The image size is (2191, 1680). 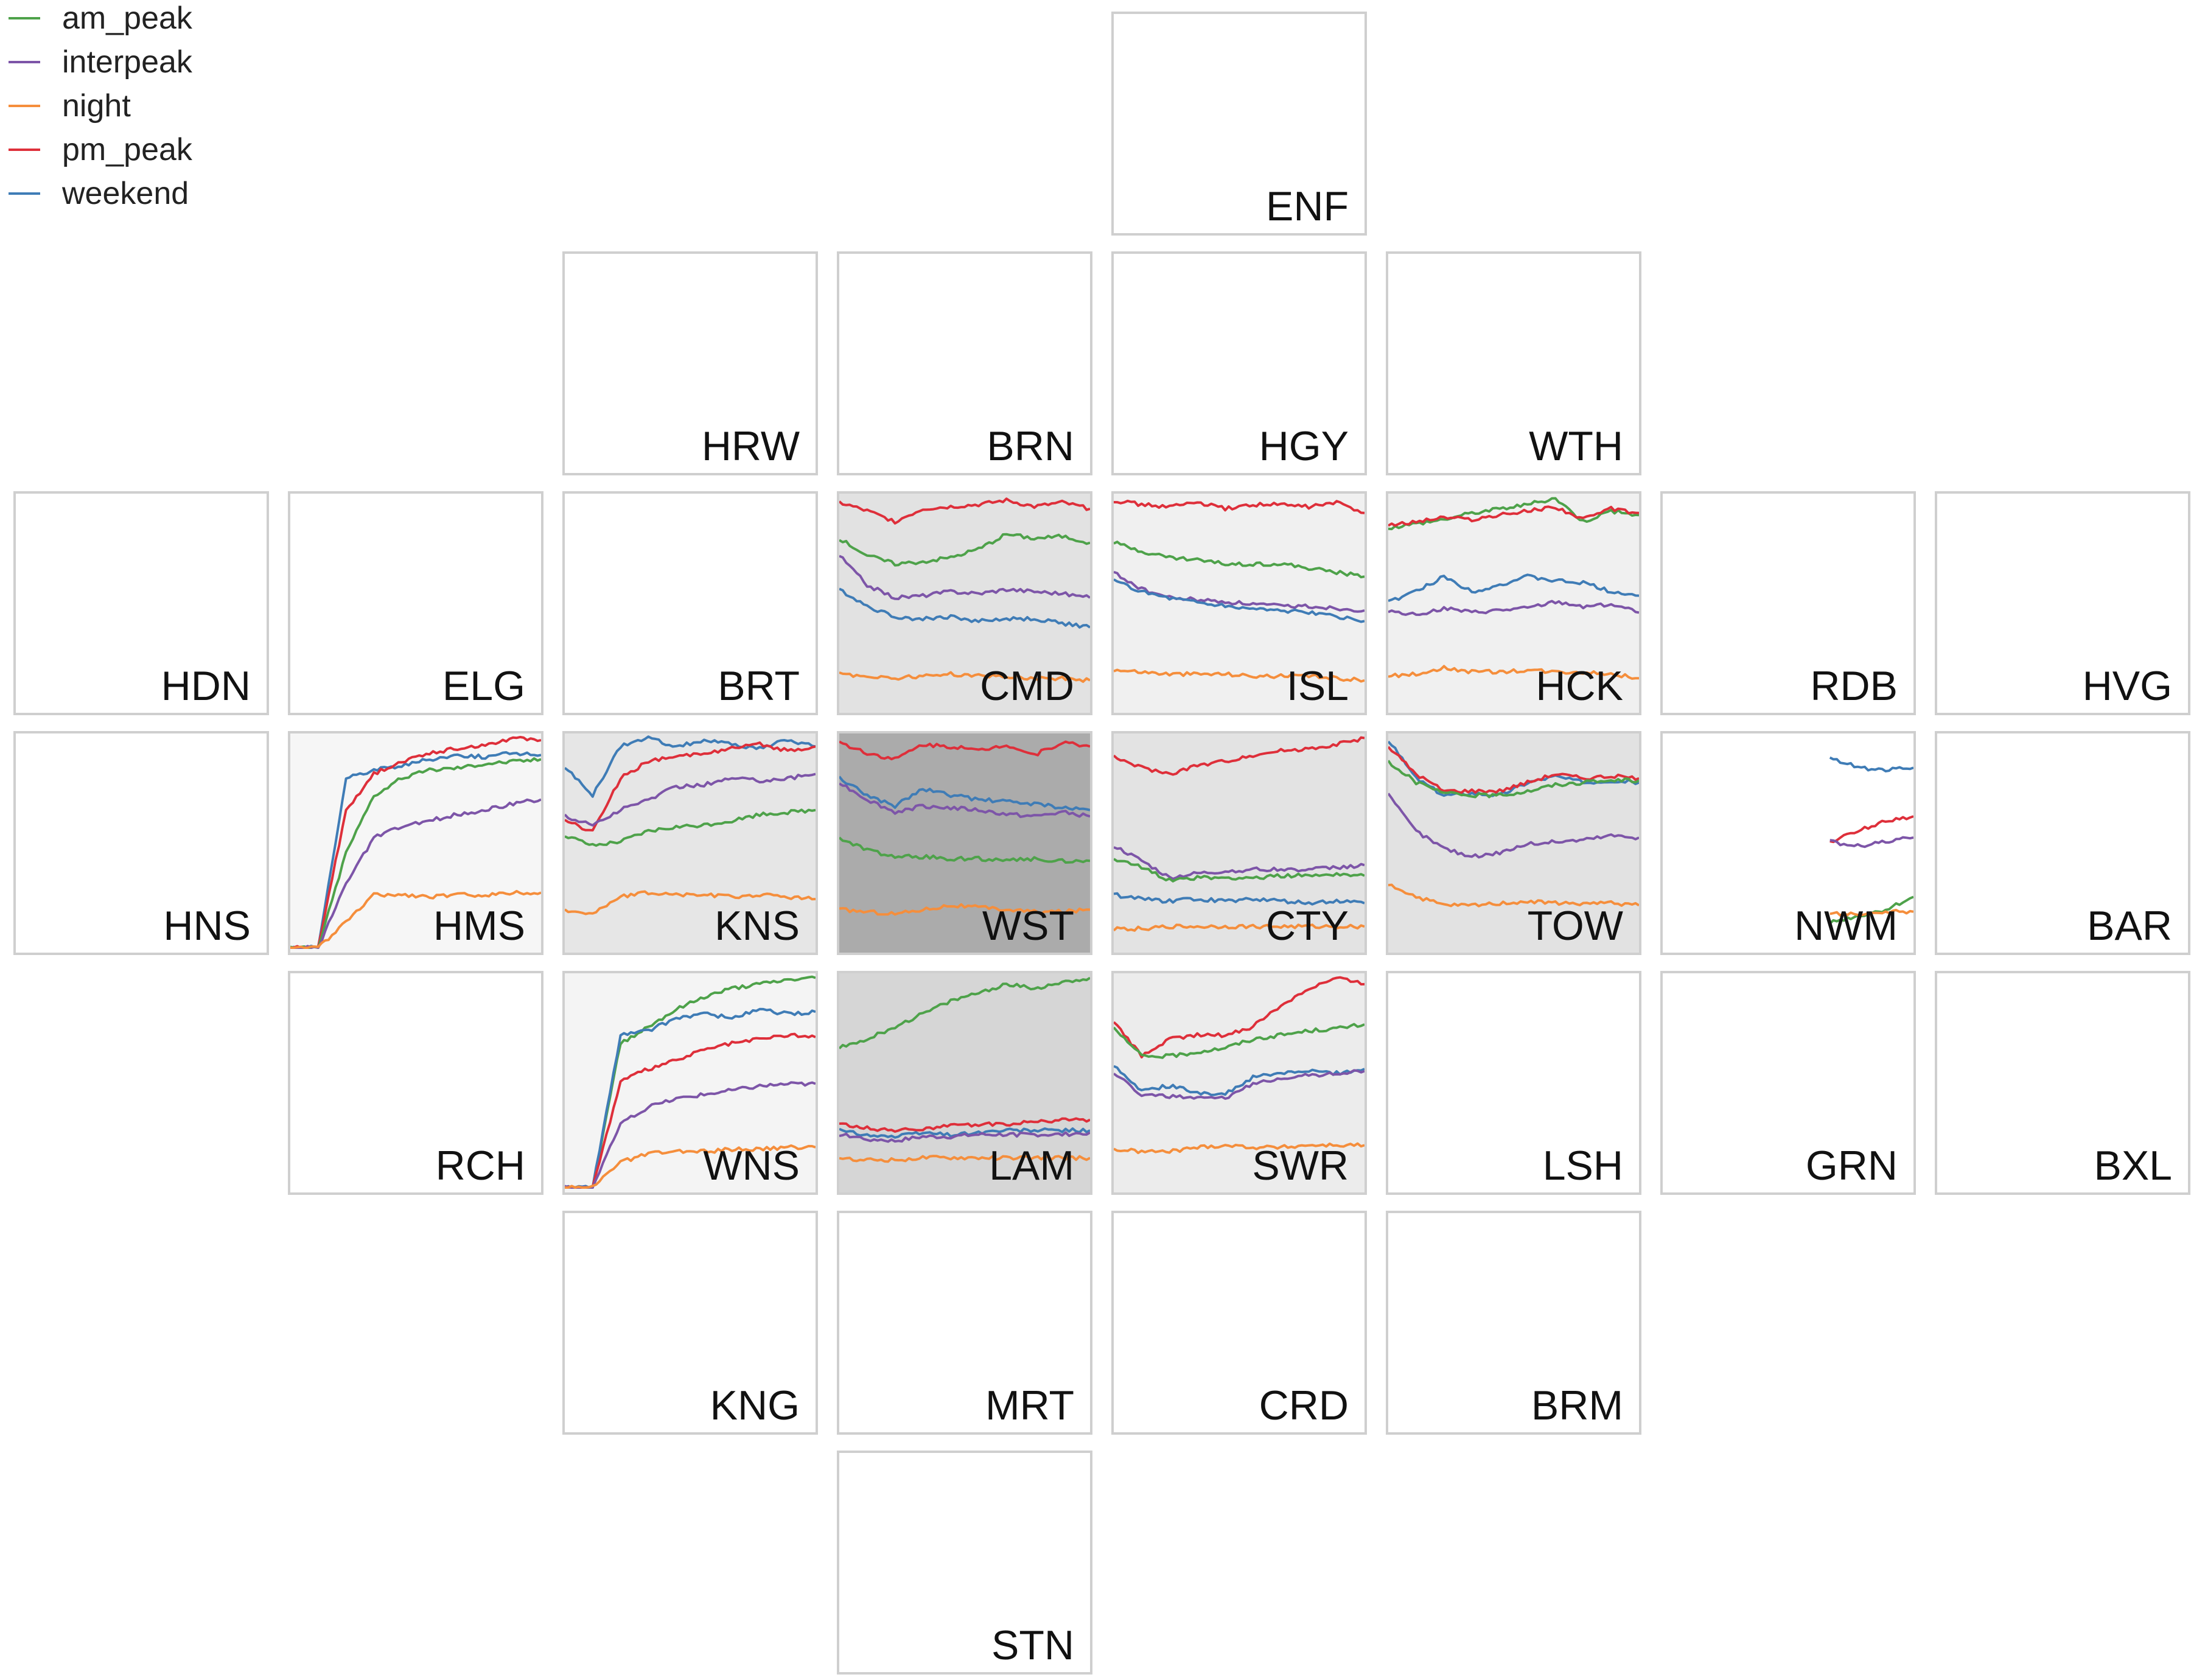 What do you see at coordinates (690, 363) in the screenshot?
I see `tile-hrw: HRW` at bounding box center [690, 363].